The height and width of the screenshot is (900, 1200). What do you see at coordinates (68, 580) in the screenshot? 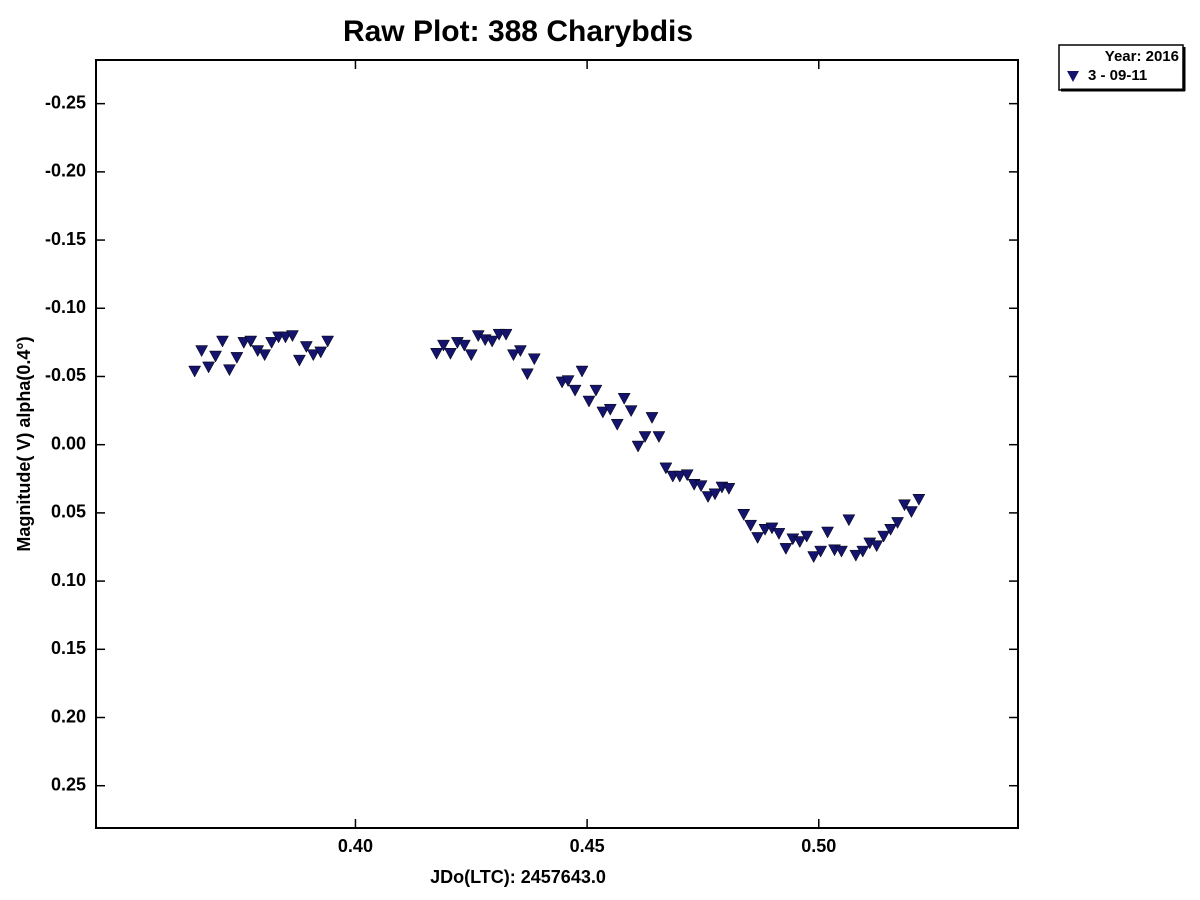
I see `y-tick-label: 0.10` at bounding box center [68, 580].